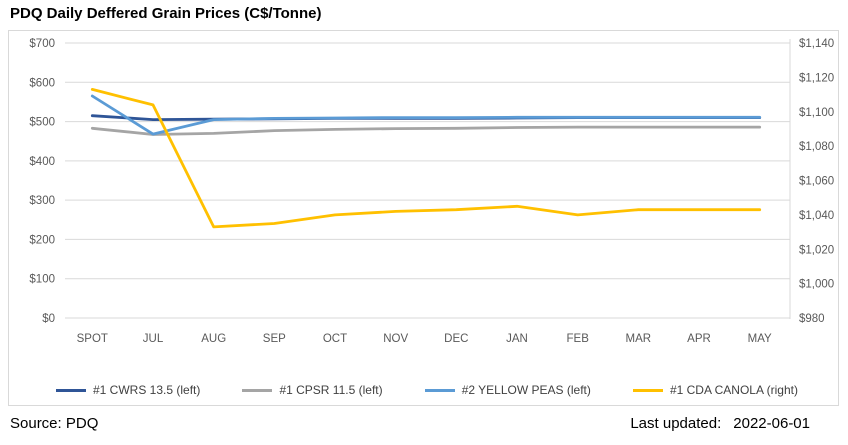 The width and height of the screenshot is (848, 445). What do you see at coordinates (153, 339) in the screenshot?
I see `x-axis-tick: JUL` at bounding box center [153, 339].